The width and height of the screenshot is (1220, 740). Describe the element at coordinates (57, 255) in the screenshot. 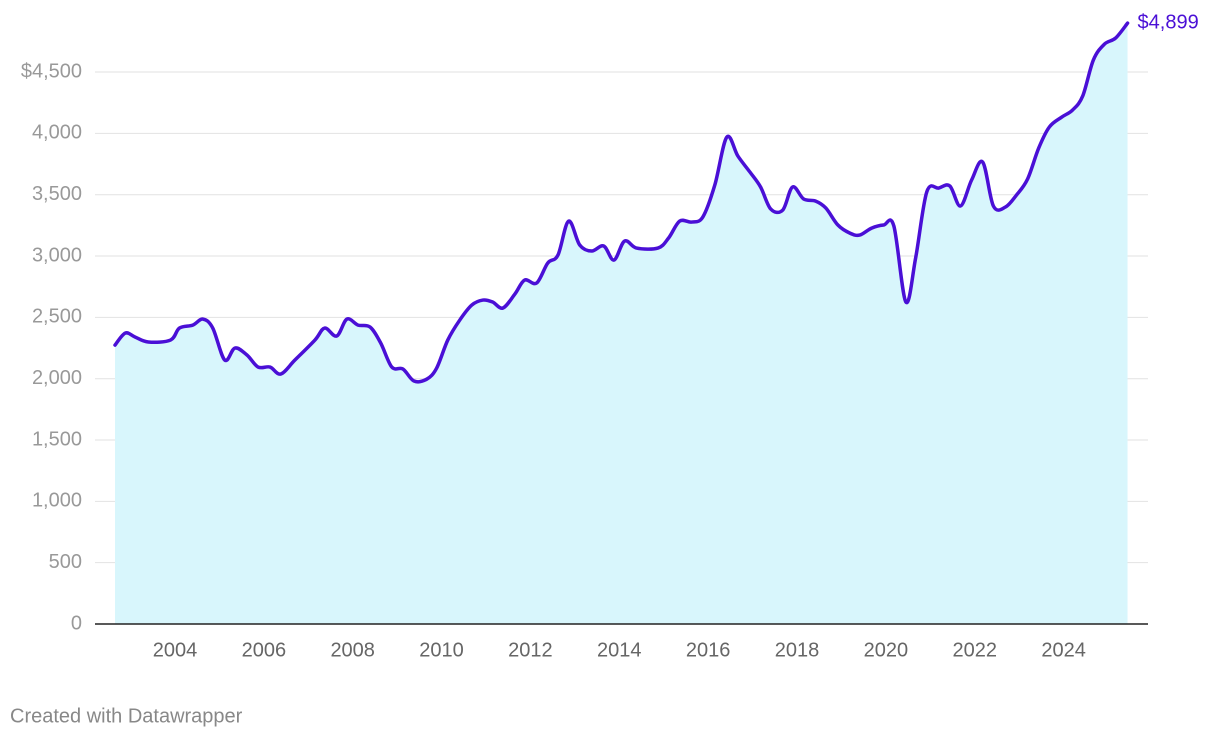

I see `y-tick-label: 3,000` at that location.